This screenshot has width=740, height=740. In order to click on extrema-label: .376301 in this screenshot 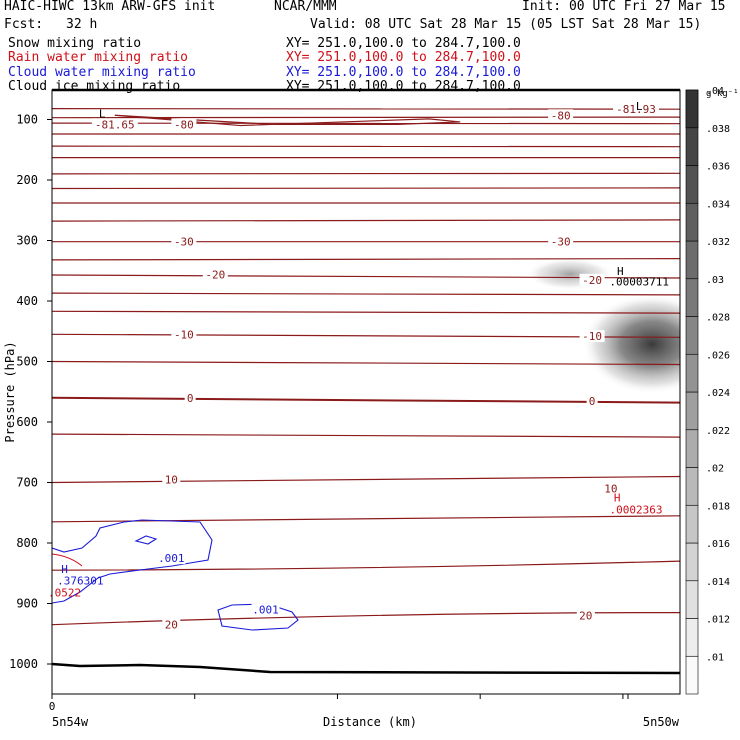, I will do `click(80, 581)`.